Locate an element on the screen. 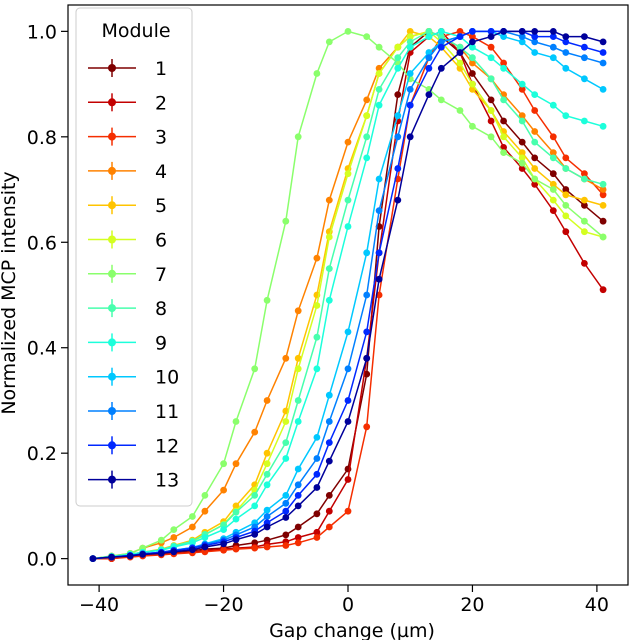  y-tick-label: 0.8 is located at coordinates (42, 138).